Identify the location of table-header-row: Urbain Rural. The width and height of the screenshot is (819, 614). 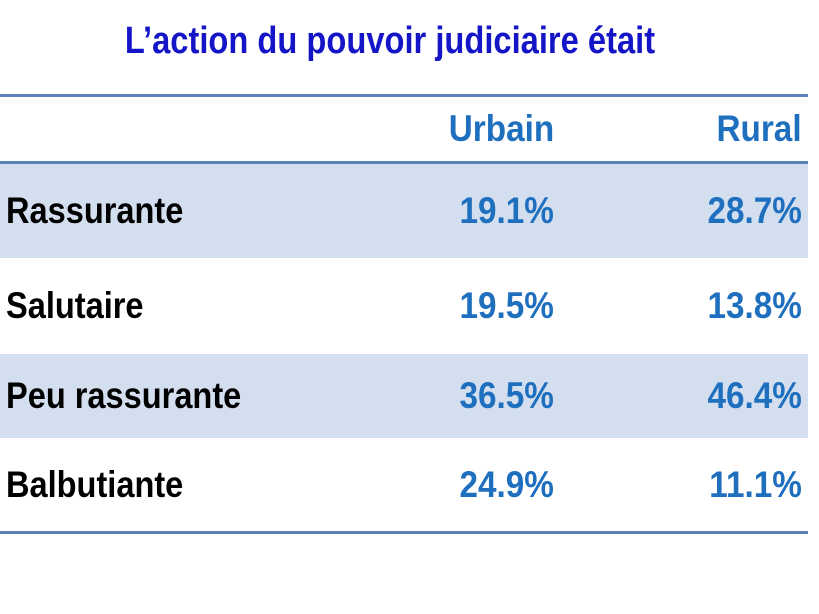
(404, 129).